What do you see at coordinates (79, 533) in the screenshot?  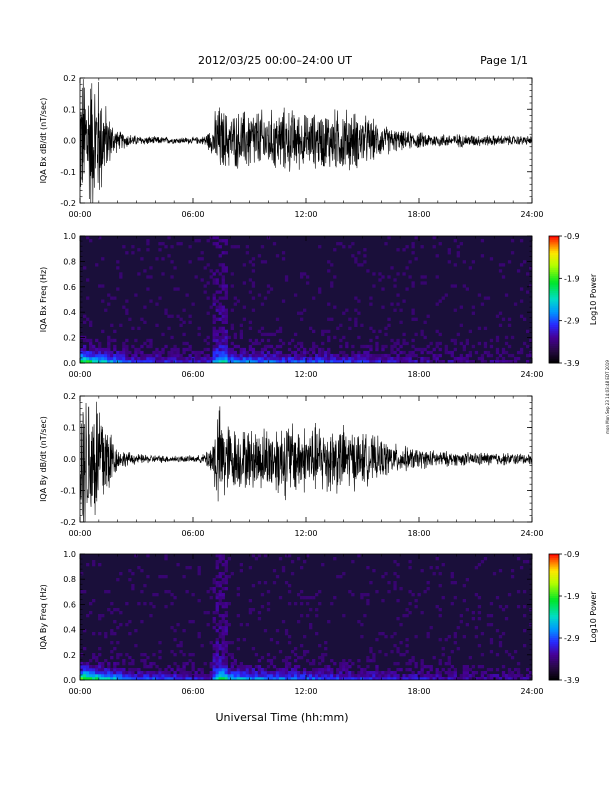 I see `x-tick-label: 00:00` at bounding box center [79, 533].